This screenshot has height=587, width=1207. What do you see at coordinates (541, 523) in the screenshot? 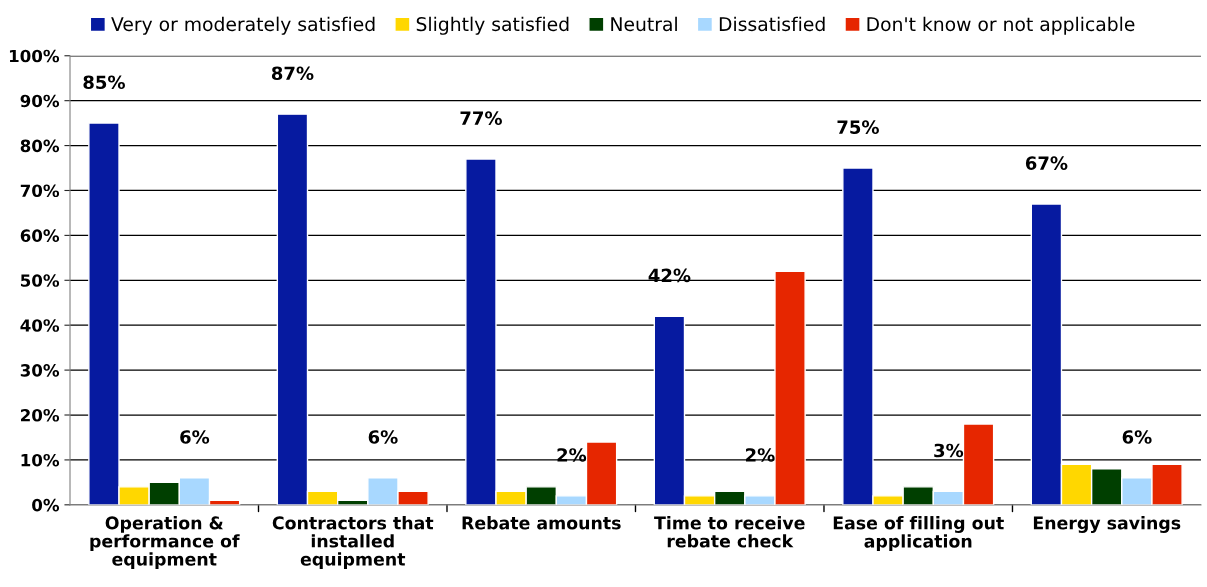
I see `x-tick-label: Rebate amounts` at bounding box center [541, 523].